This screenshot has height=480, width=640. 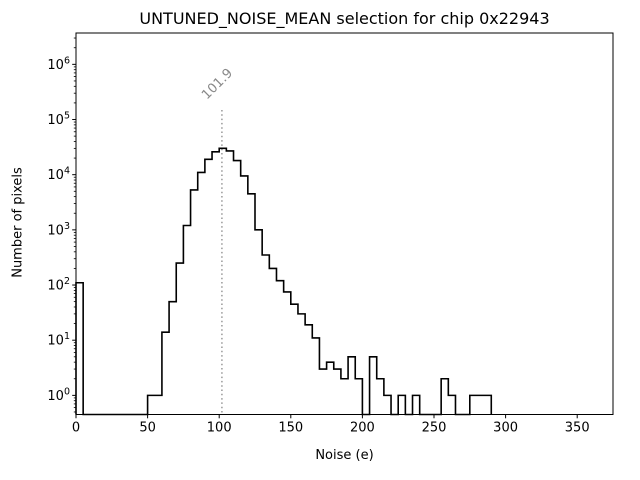 I want to click on y-axis-label-wrap: Number of pixels, so click(x=18, y=223).